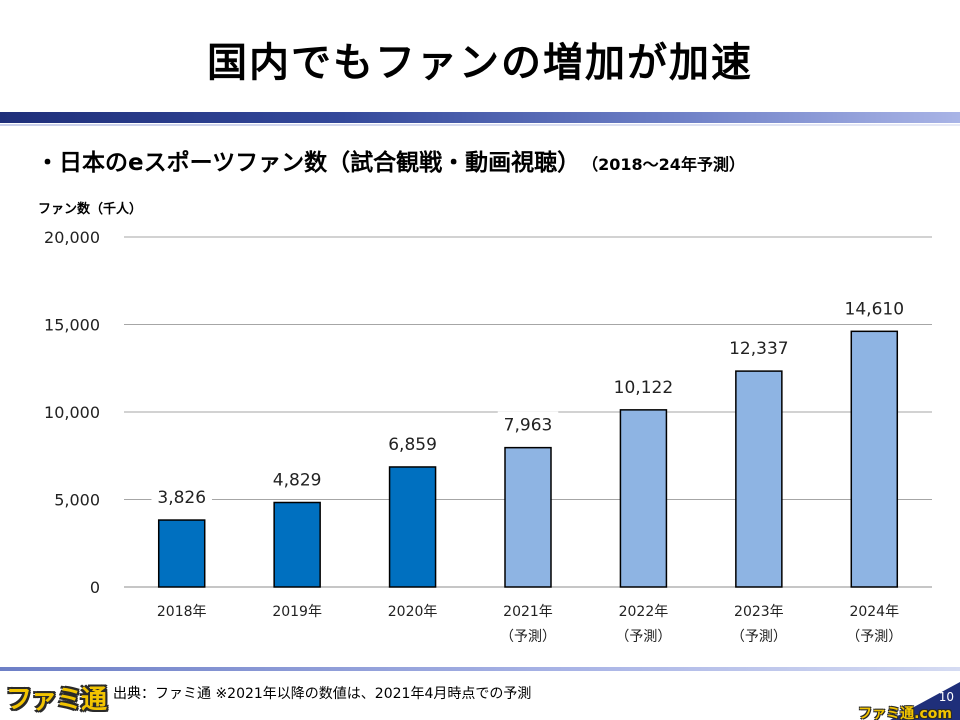 This screenshot has height=720, width=960. I want to click on y-axis-label: ファン数（千人）, so click(90, 209).